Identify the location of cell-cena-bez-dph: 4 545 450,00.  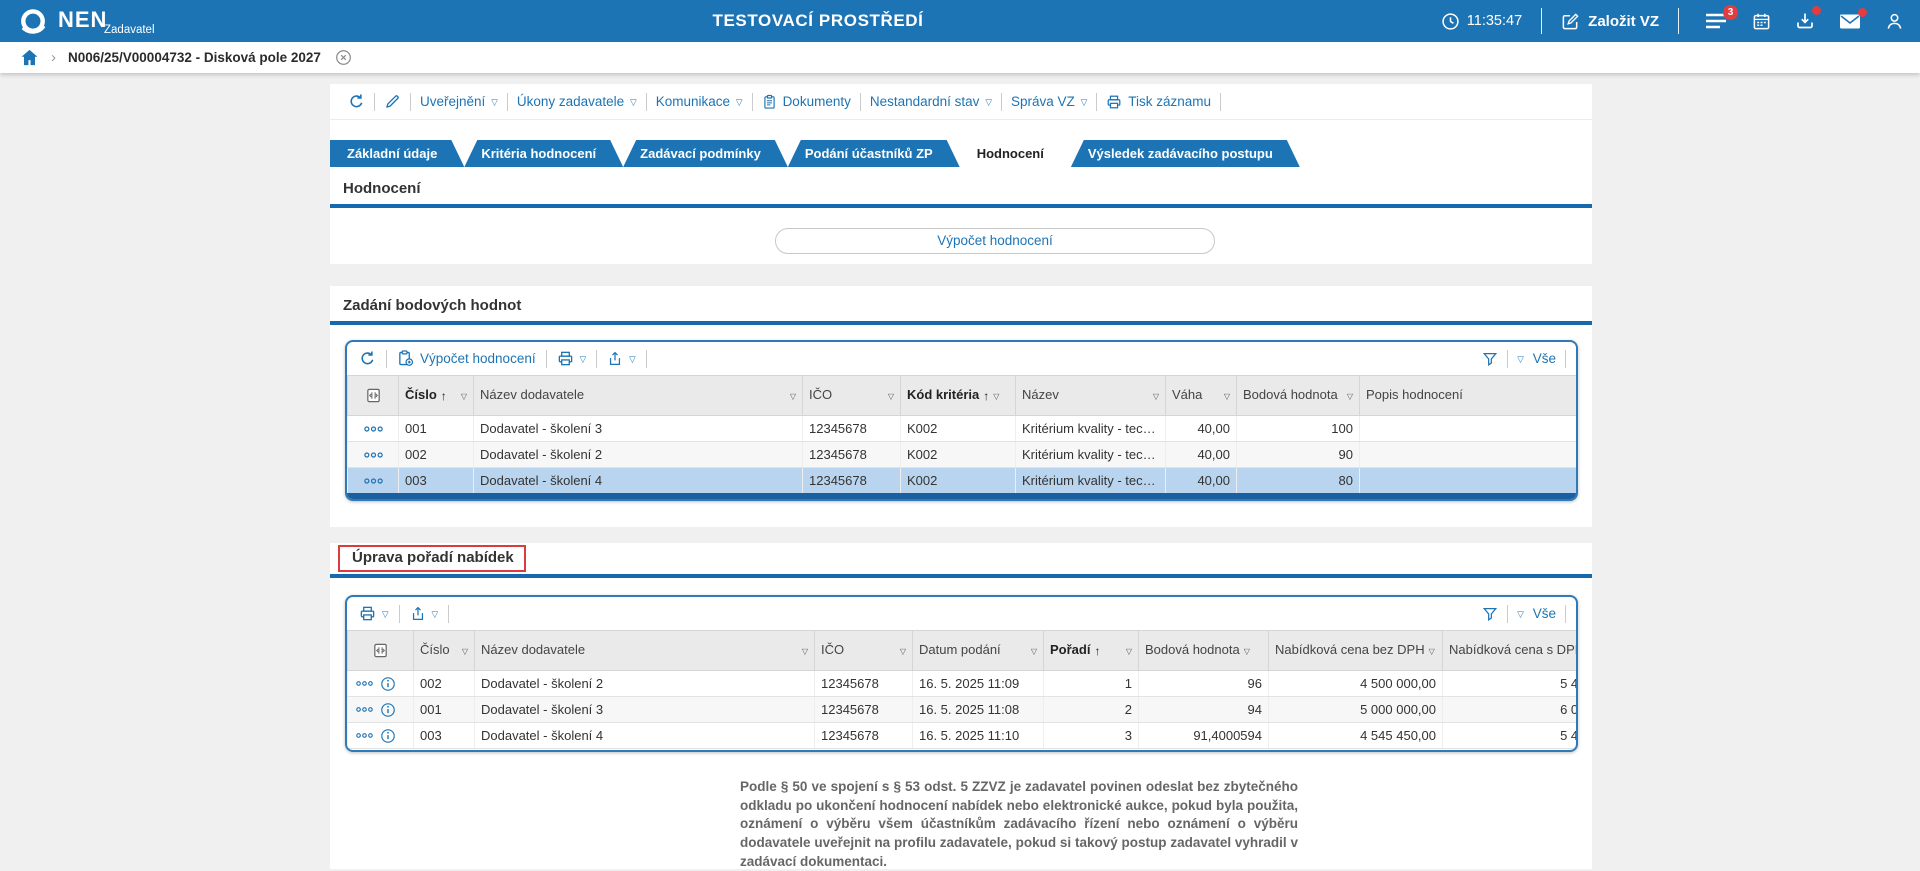
(1355, 735).